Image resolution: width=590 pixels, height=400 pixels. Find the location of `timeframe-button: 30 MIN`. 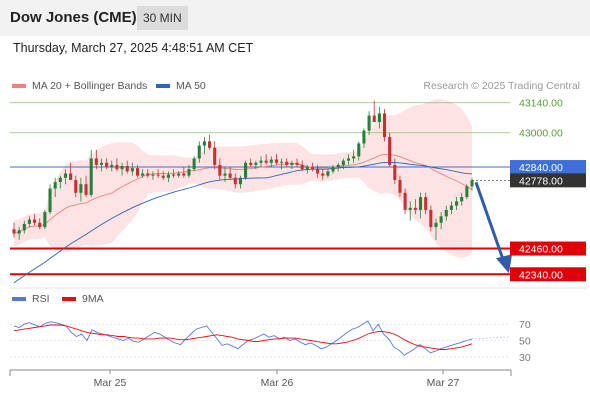

timeframe-button: 30 MIN is located at coordinates (162, 18).